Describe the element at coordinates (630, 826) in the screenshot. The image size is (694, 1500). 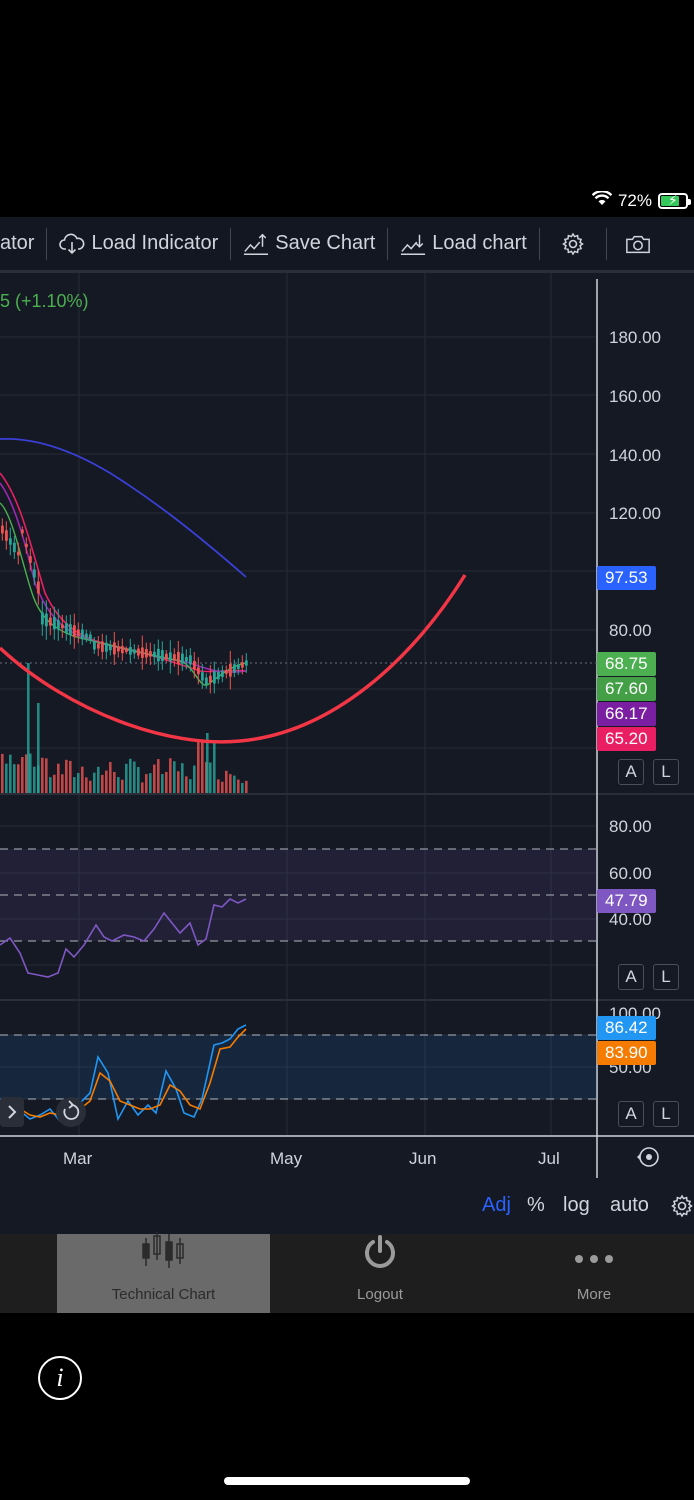
I see `rsi-axis-label: 80.00` at that location.